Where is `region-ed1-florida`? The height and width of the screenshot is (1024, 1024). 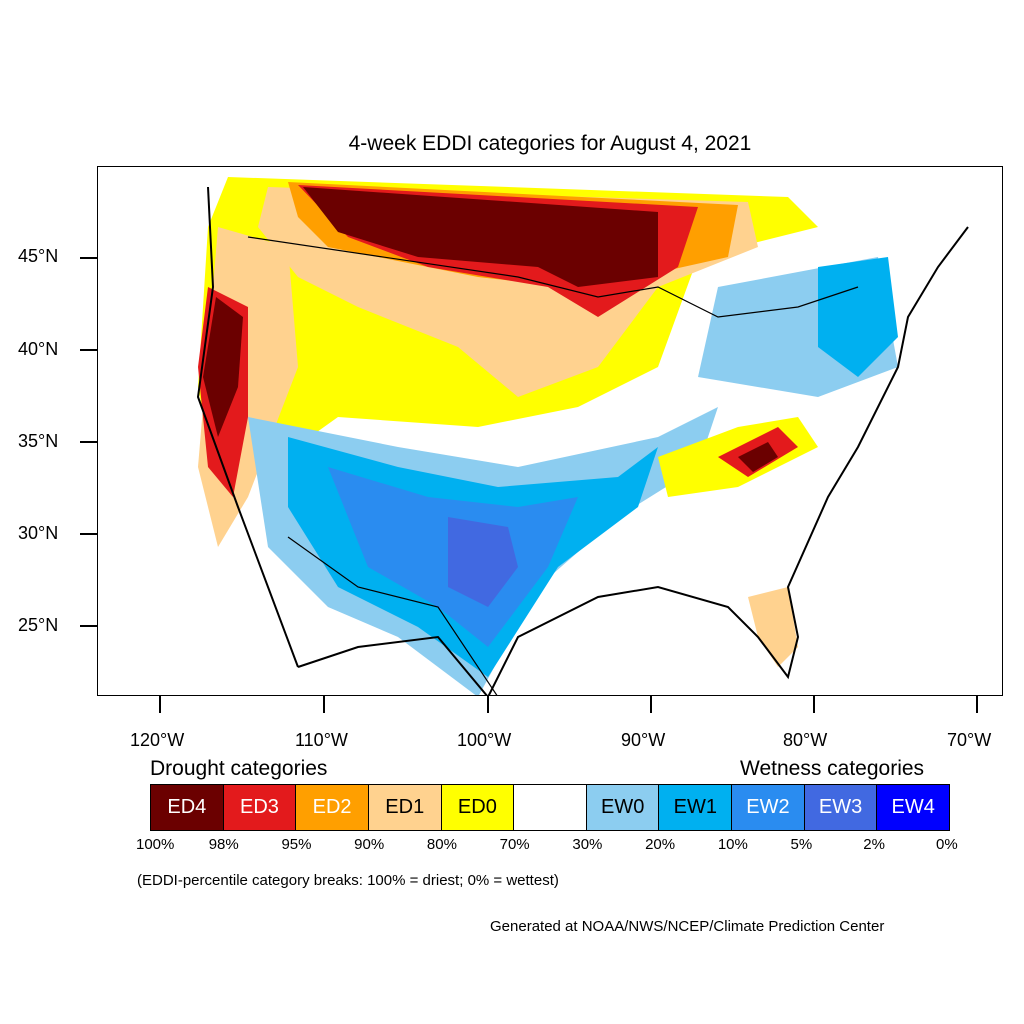 region-ed1-florida is located at coordinates (773, 627).